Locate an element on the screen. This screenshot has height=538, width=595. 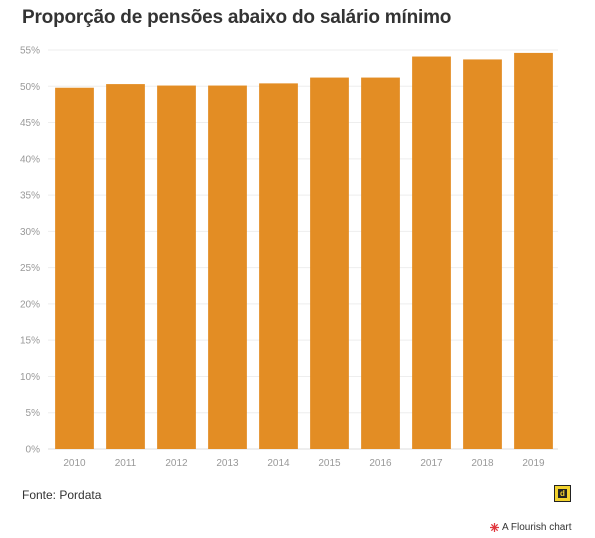
flourish-credit-link: A Flourish chart is located at coordinates (530, 527).